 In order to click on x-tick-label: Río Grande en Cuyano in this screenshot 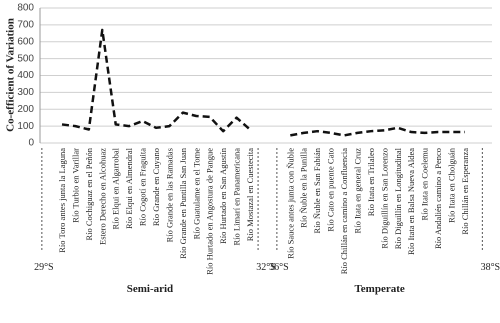, I will do `click(156, 187)`.